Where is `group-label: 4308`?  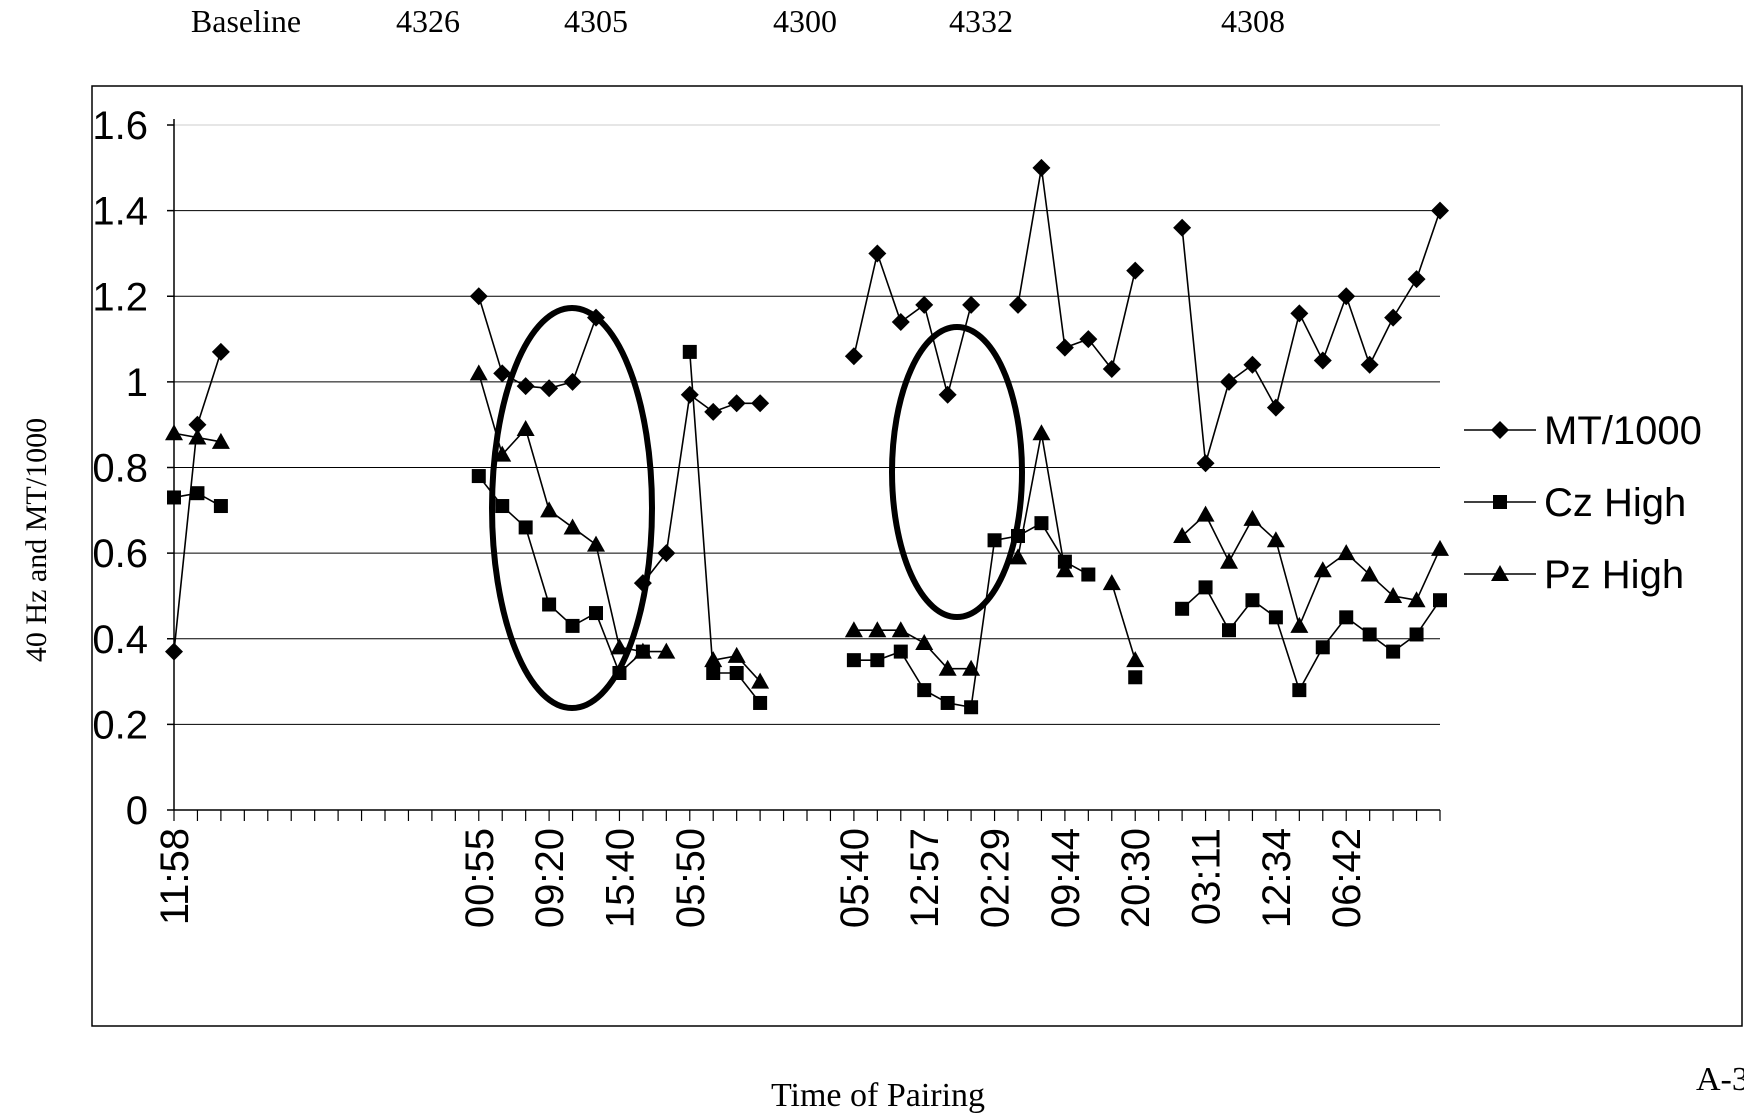 group-label: 4308 is located at coordinates (1253, 21).